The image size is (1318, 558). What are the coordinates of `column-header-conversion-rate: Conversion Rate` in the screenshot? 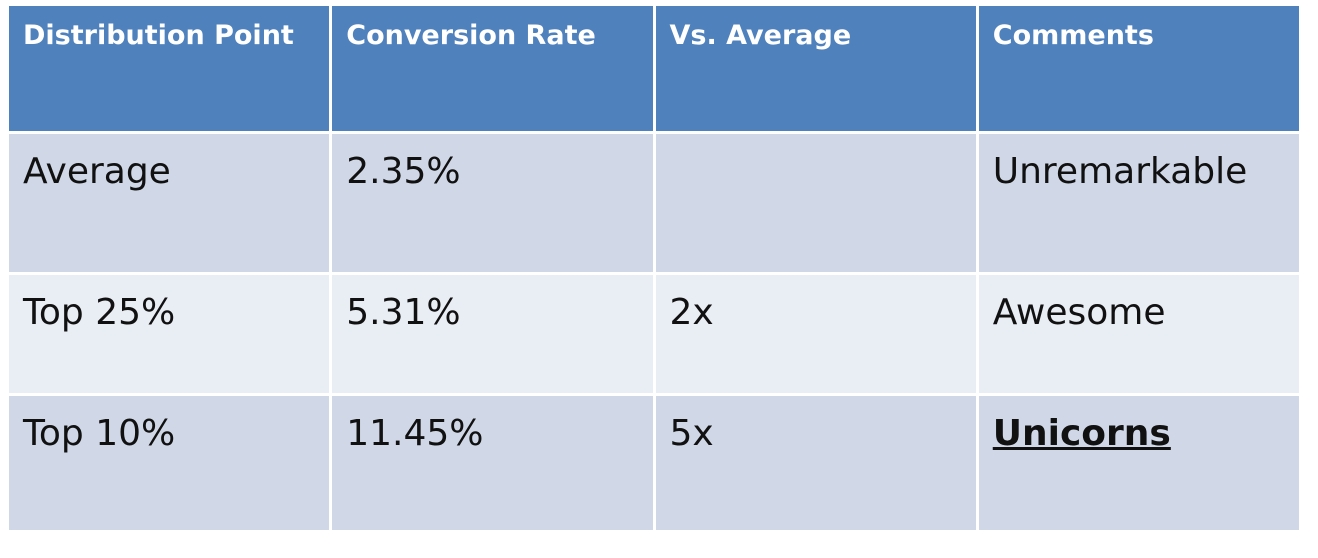 It's located at (492, 68).